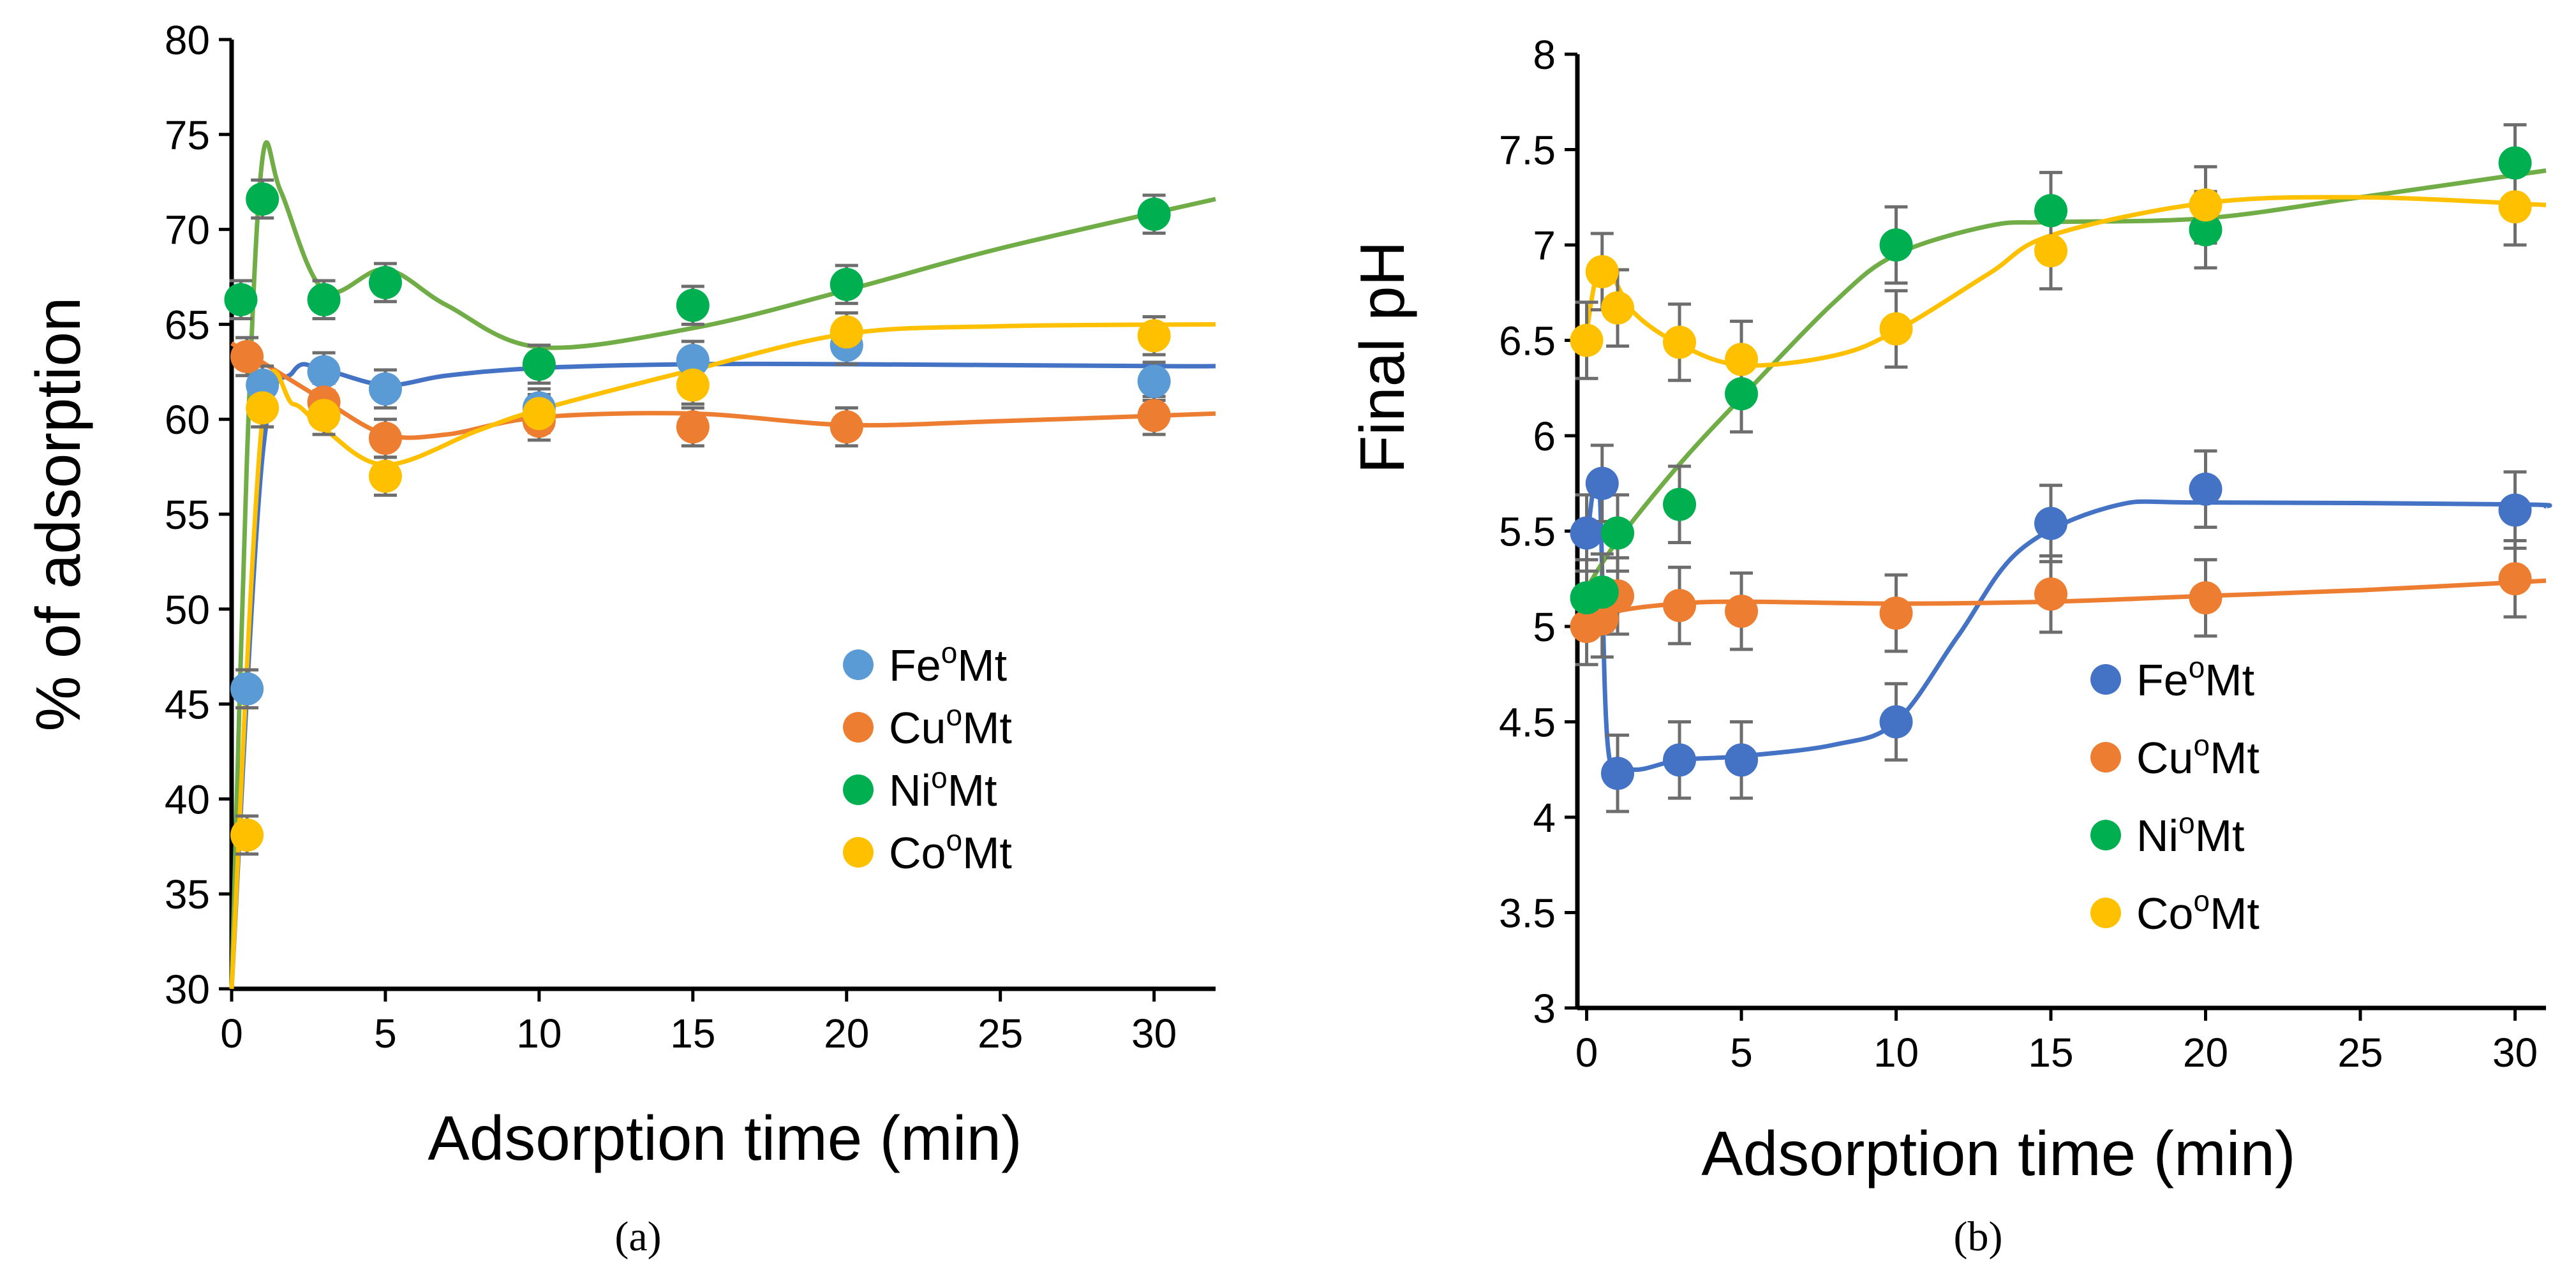 Image resolution: width=2576 pixels, height=1281 pixels. I want to click on y-tick-label: 65, so click(187, 325).